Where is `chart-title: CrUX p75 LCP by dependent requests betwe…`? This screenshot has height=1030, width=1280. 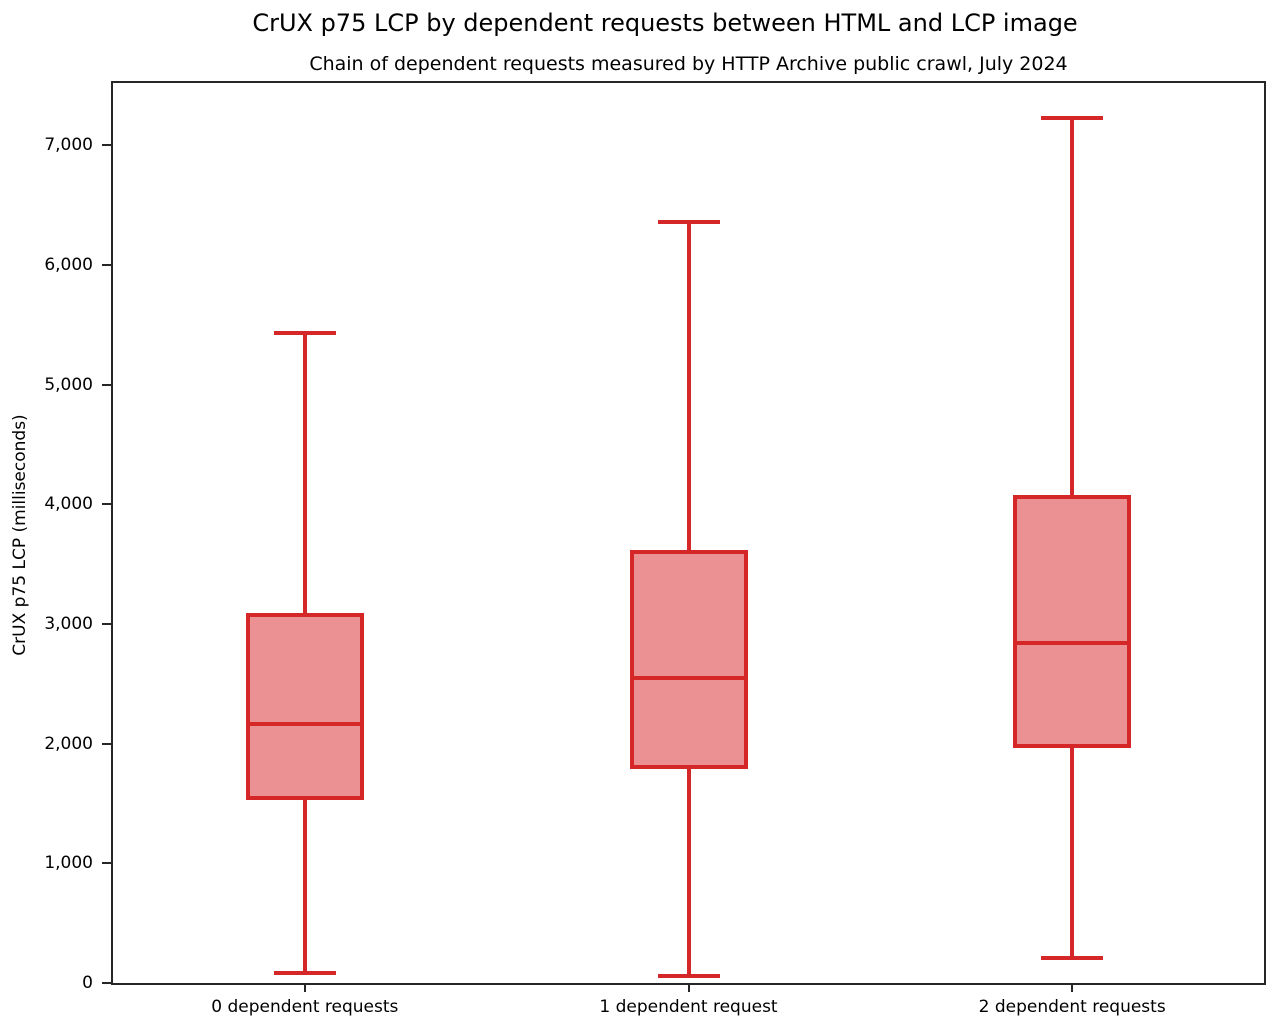
chart-title: CrUX p75 LCP by dependent requests betwe… is located at coordinates (665, 23).